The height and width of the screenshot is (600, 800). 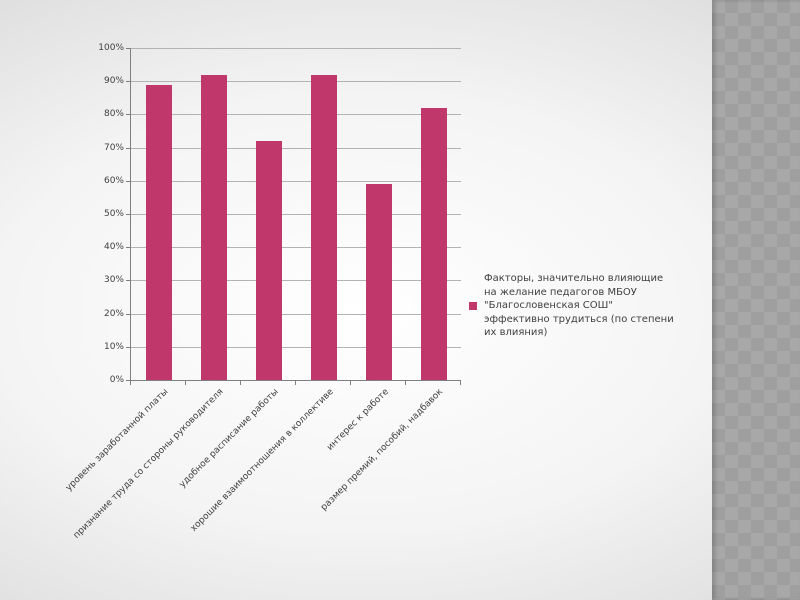 I want to click on y-axis-tick-label: 0%, so click(x=116, y=380).